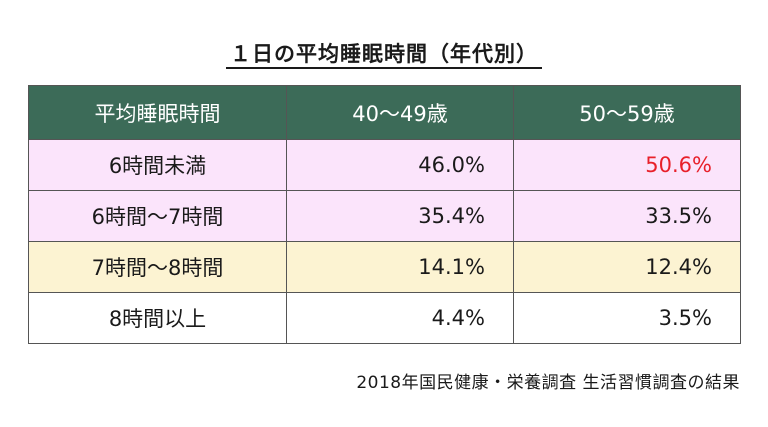 The image size is (768, 427). Describe the element at coordinates (157, 112) in the screenshot. I see `header-label: 平均睡眠時間` at that location.